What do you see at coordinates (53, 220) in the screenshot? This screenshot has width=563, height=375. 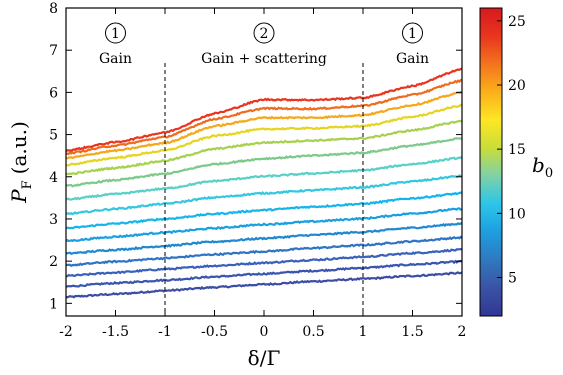 I see `y-tick-label: 3` at bounding box center [53, 220].